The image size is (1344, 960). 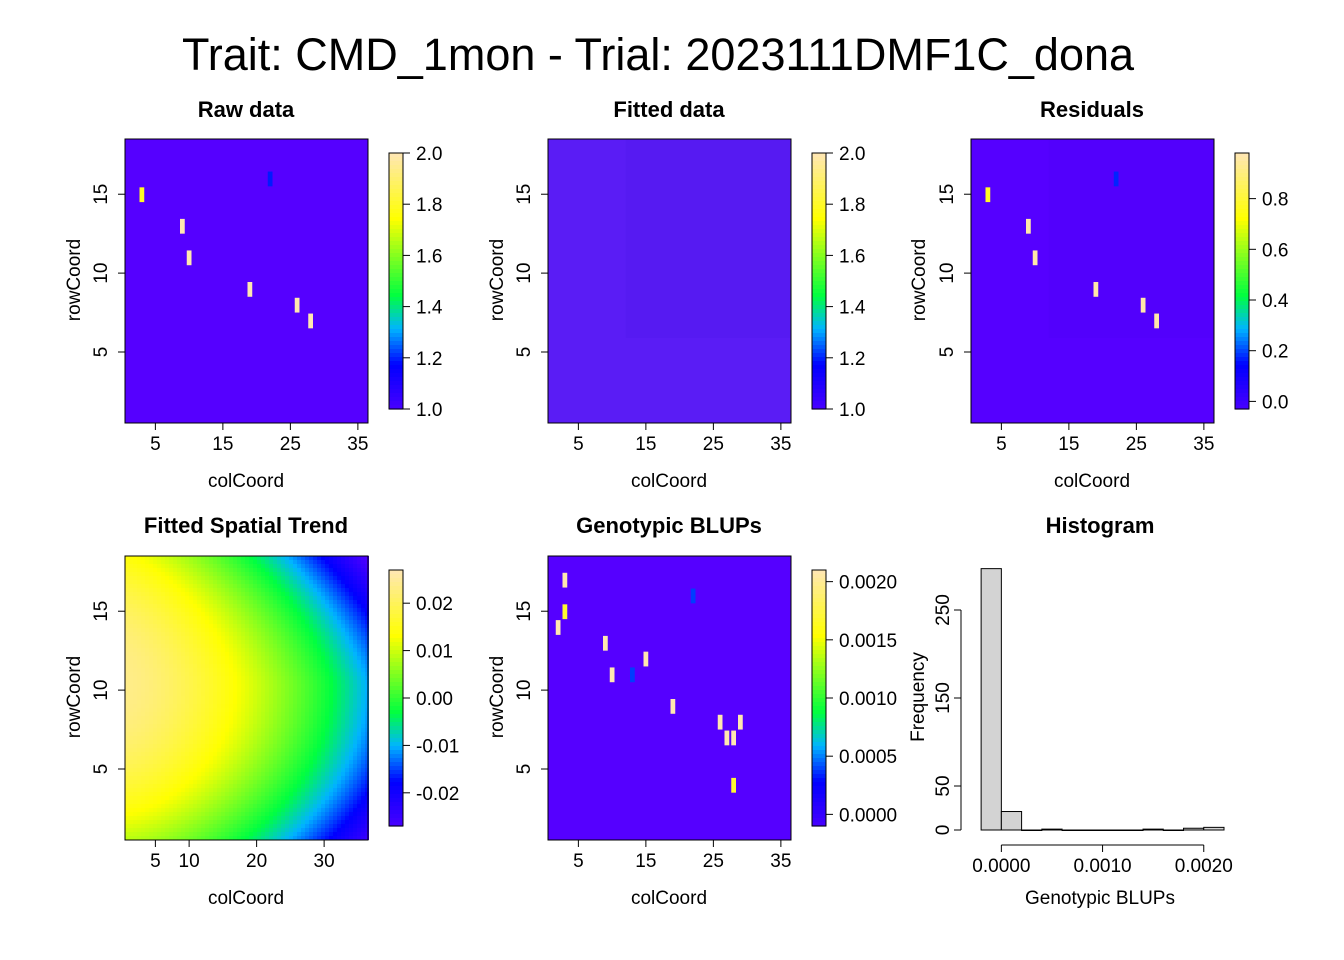 What do you see at coordinates (524, 194) in the screenshot?
I see `y-tick-label: 15` at bounding box center [524, 194].